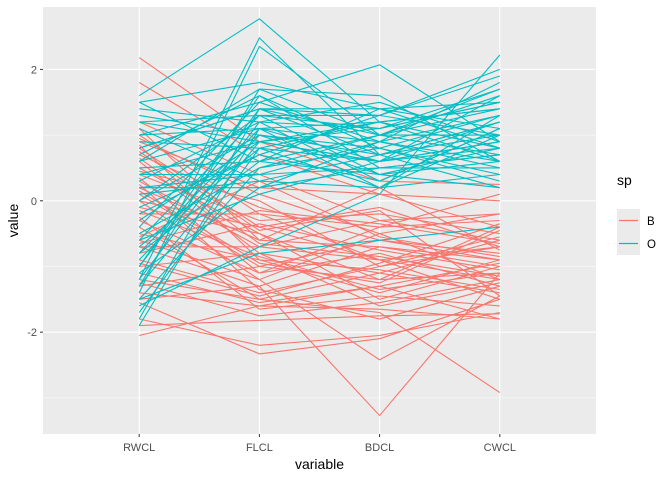 The width and height of the screenshot is (672, 485). What do you see at coordinates (13, 221) in the screenshot?
I see `y-axis-title: value` at bounding box center [13, 221].